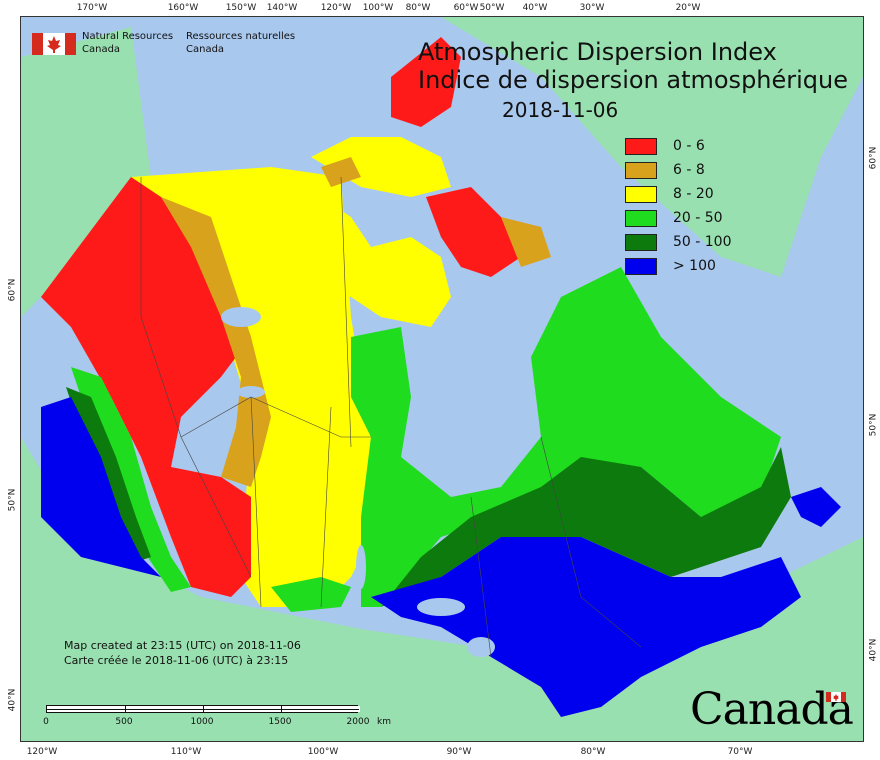 The height and width of the screenshot is (760, 880). Describe the element at coordinates (12, 700) in the screenshot. I see `tick-left: 40°N` at that location.